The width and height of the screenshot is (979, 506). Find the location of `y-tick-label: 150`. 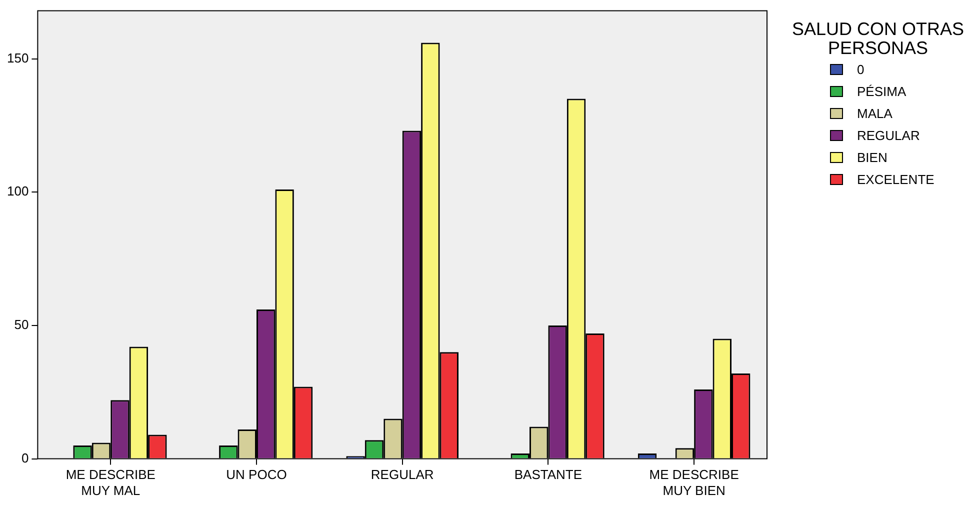

y-tick-label: 150 is located at coordinates (17, 58).